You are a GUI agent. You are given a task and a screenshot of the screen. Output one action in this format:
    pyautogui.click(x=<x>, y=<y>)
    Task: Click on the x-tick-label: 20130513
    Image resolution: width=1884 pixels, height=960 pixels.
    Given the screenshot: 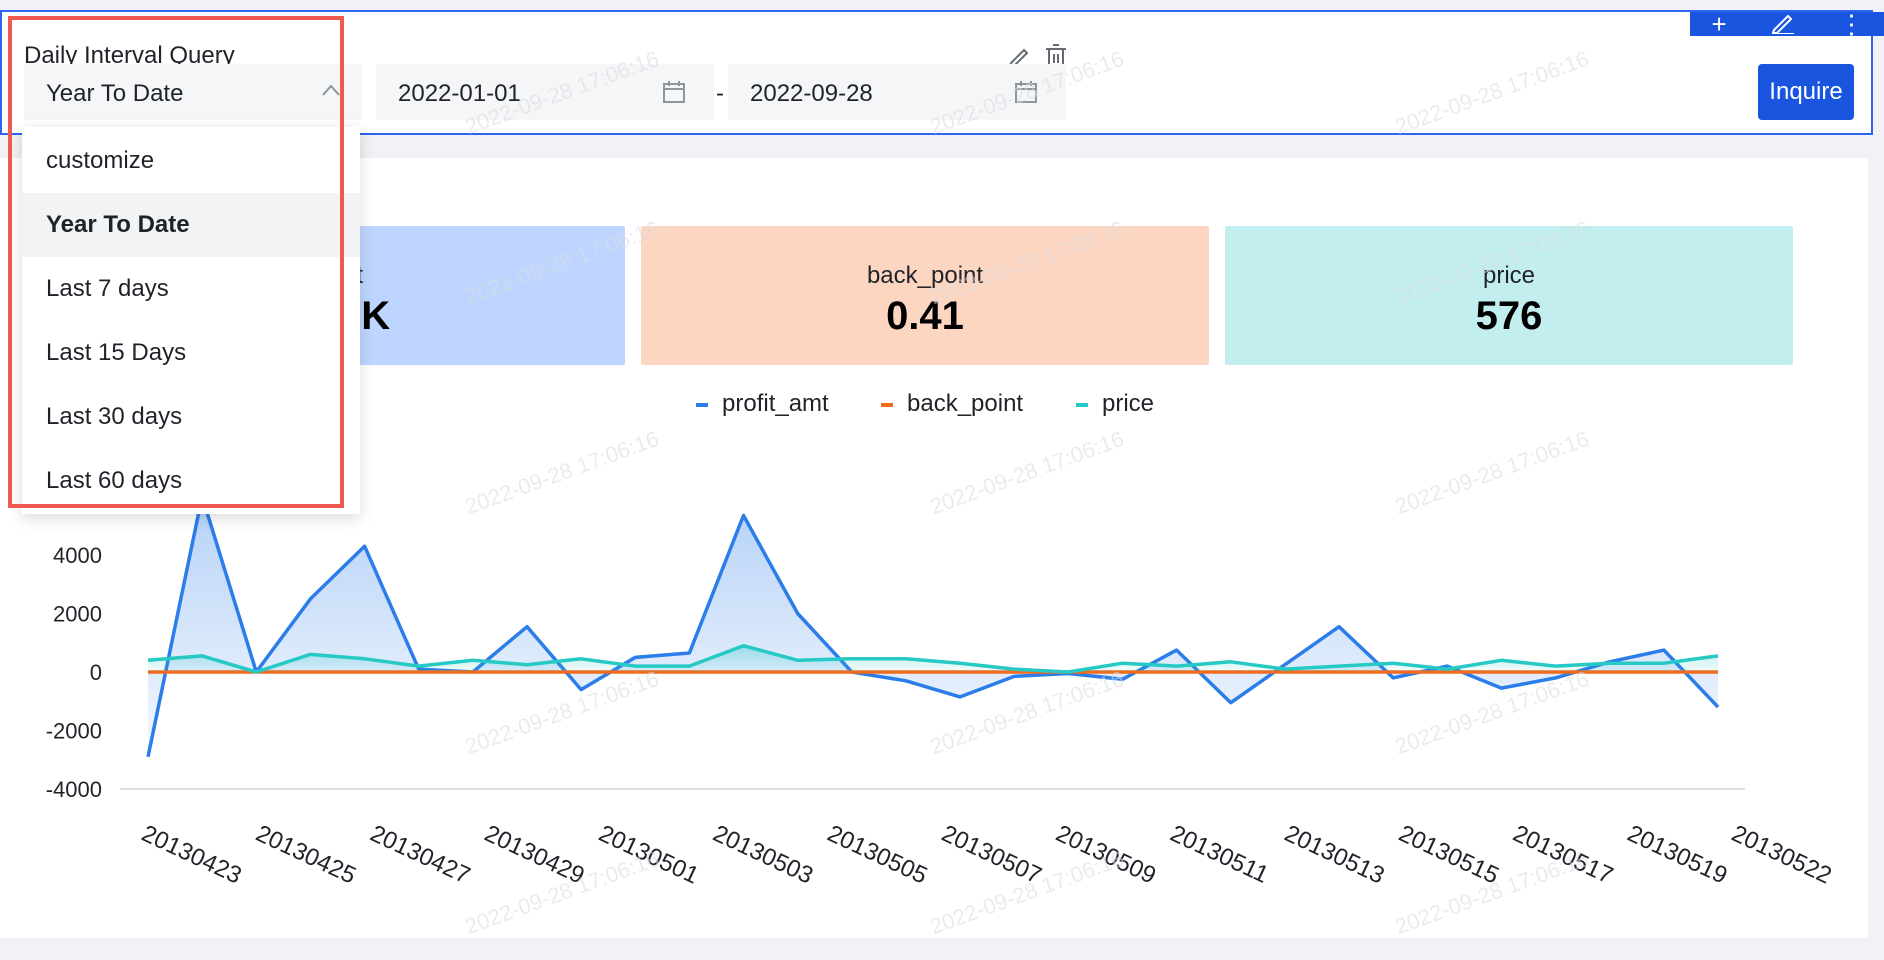 What is the action you would take?
    pyautogui.click(x=1334, y=855)
    